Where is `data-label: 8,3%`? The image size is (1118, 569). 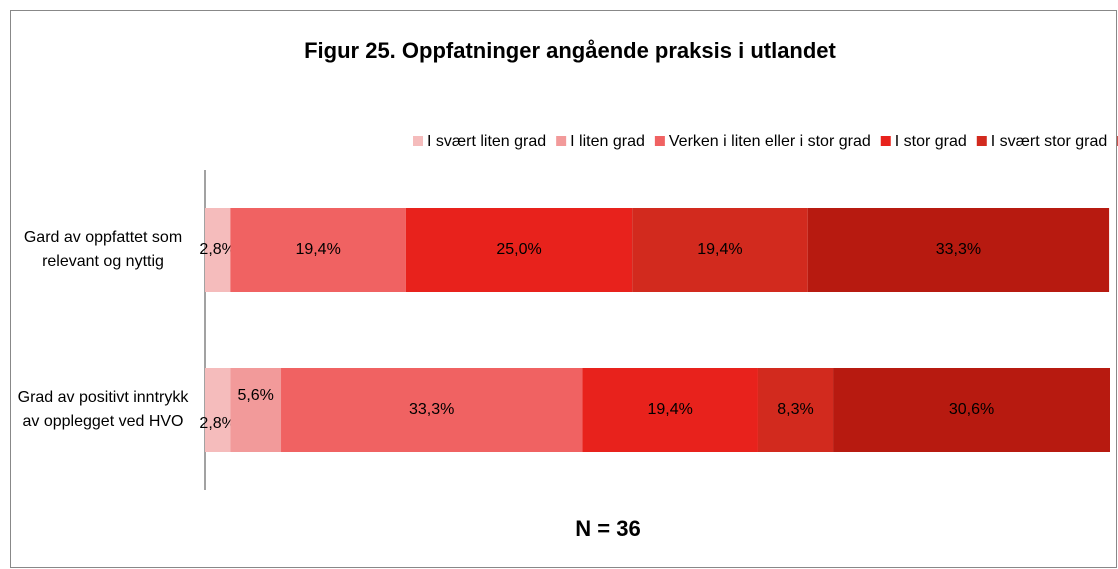 data-label: 8,3% is located at coordinates (795, 409).